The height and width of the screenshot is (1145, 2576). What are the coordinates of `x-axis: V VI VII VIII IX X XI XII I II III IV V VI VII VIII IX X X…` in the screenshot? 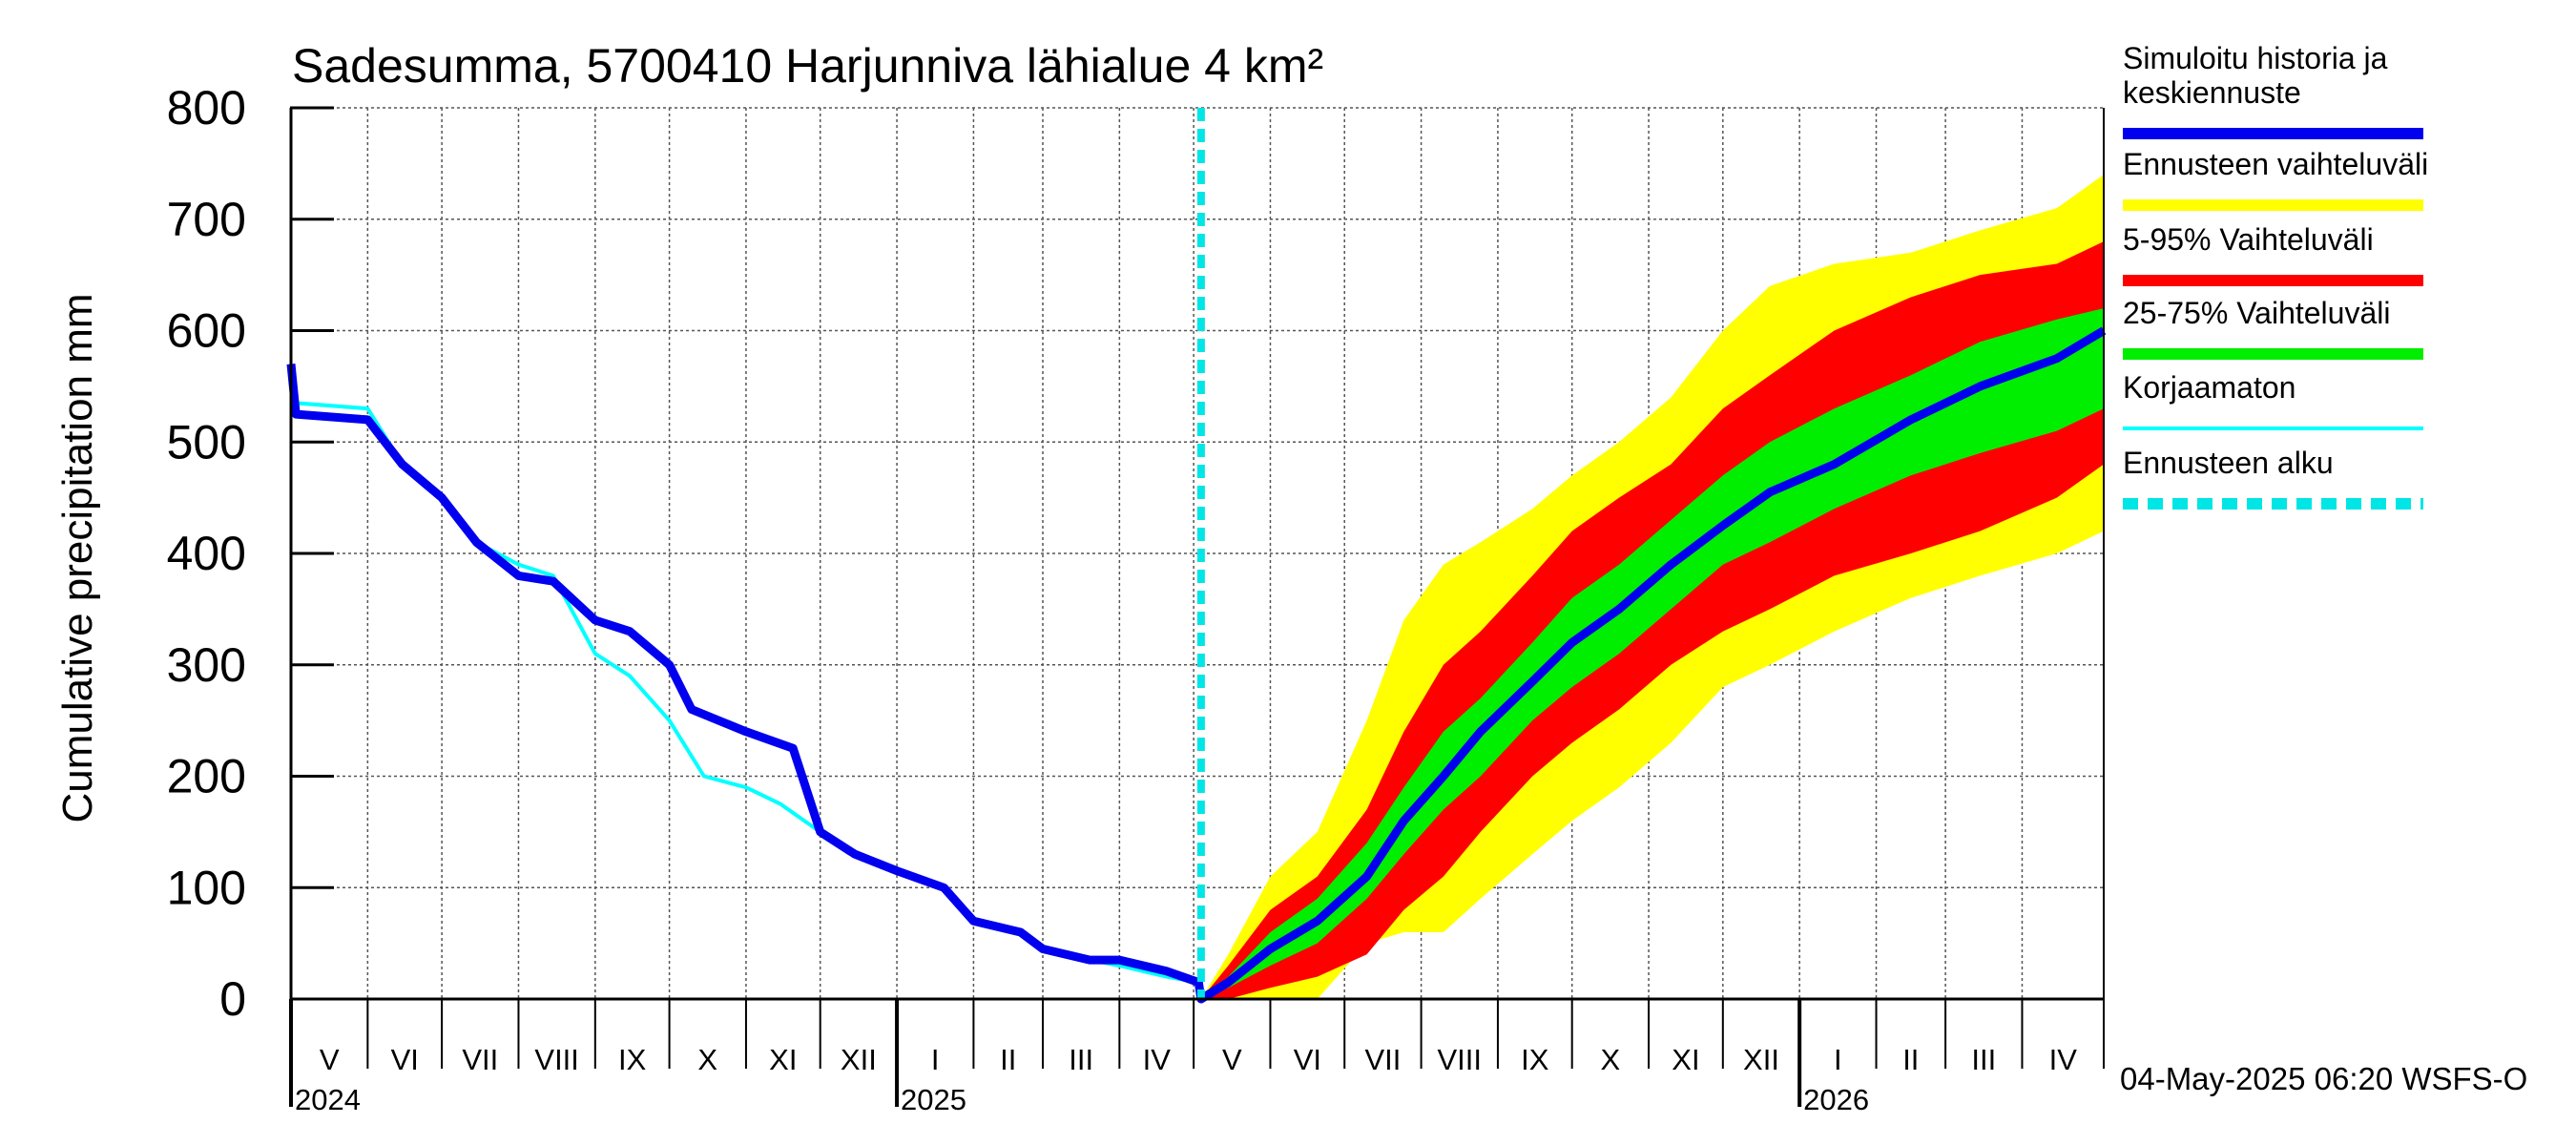 It's located at (1183, 1057).